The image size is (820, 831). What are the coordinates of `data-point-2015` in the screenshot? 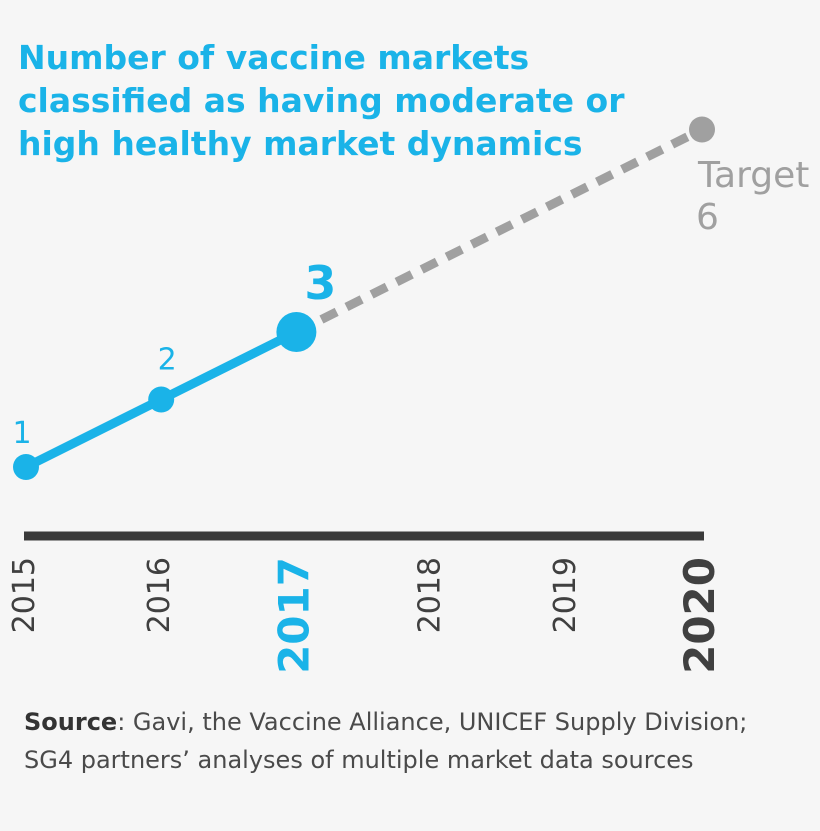 It's located at (26, 467).